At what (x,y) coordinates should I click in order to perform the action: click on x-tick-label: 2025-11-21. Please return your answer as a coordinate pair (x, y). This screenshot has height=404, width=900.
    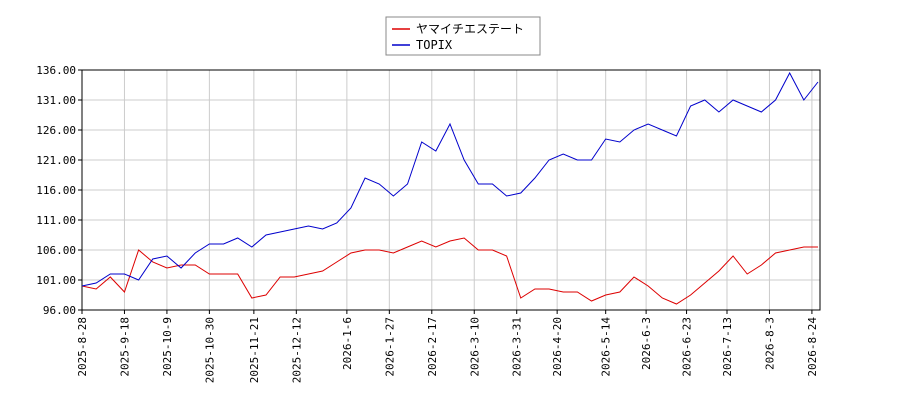
    Looking at the image, I should click on (254, 350).